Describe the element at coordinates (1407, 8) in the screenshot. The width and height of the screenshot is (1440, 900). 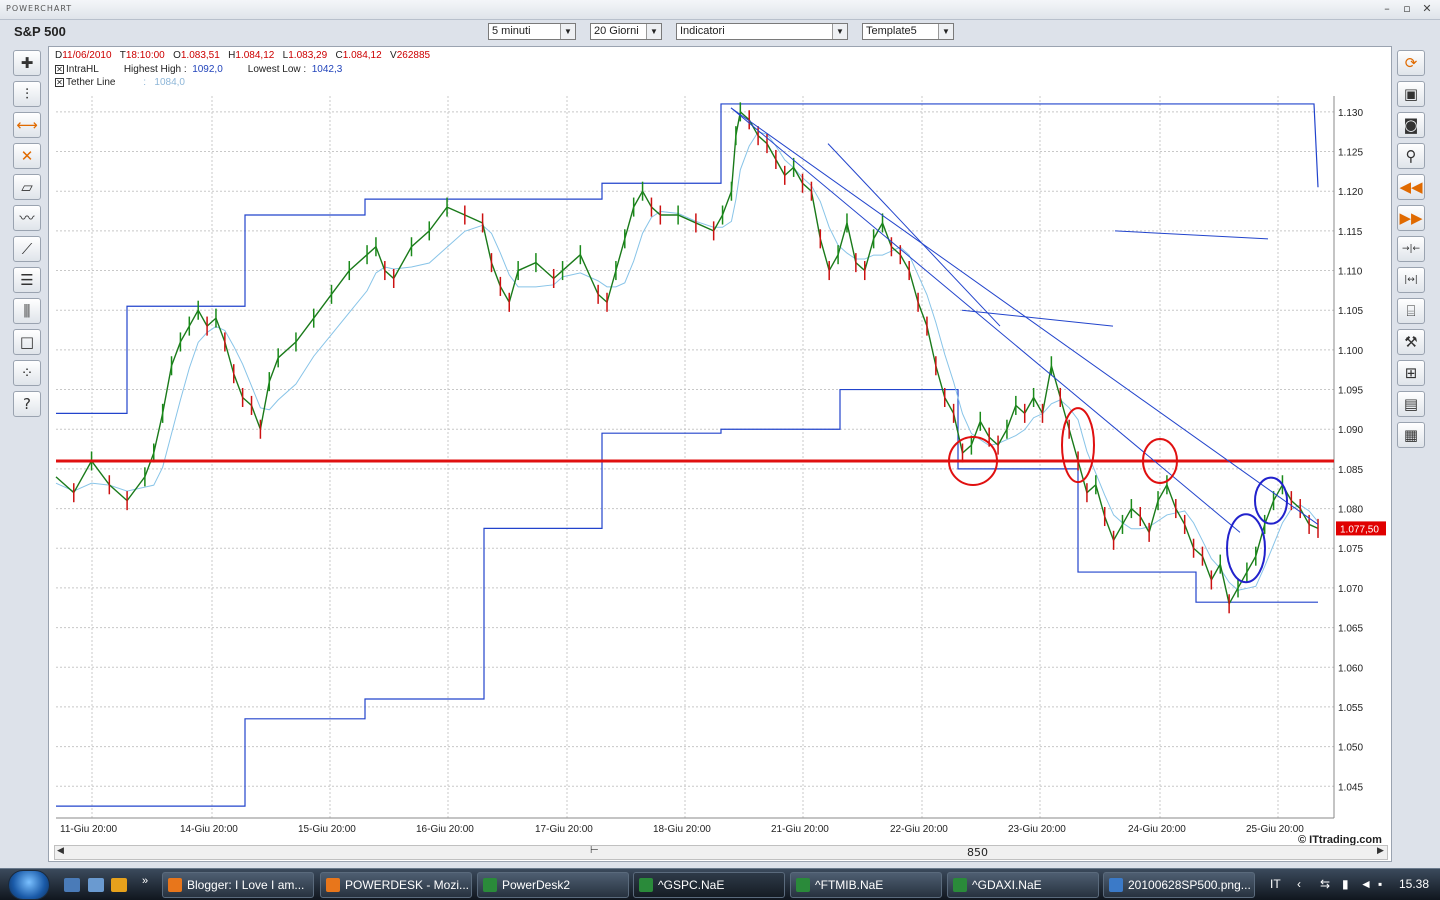
I see `maximize-icon: ▫` at that location.